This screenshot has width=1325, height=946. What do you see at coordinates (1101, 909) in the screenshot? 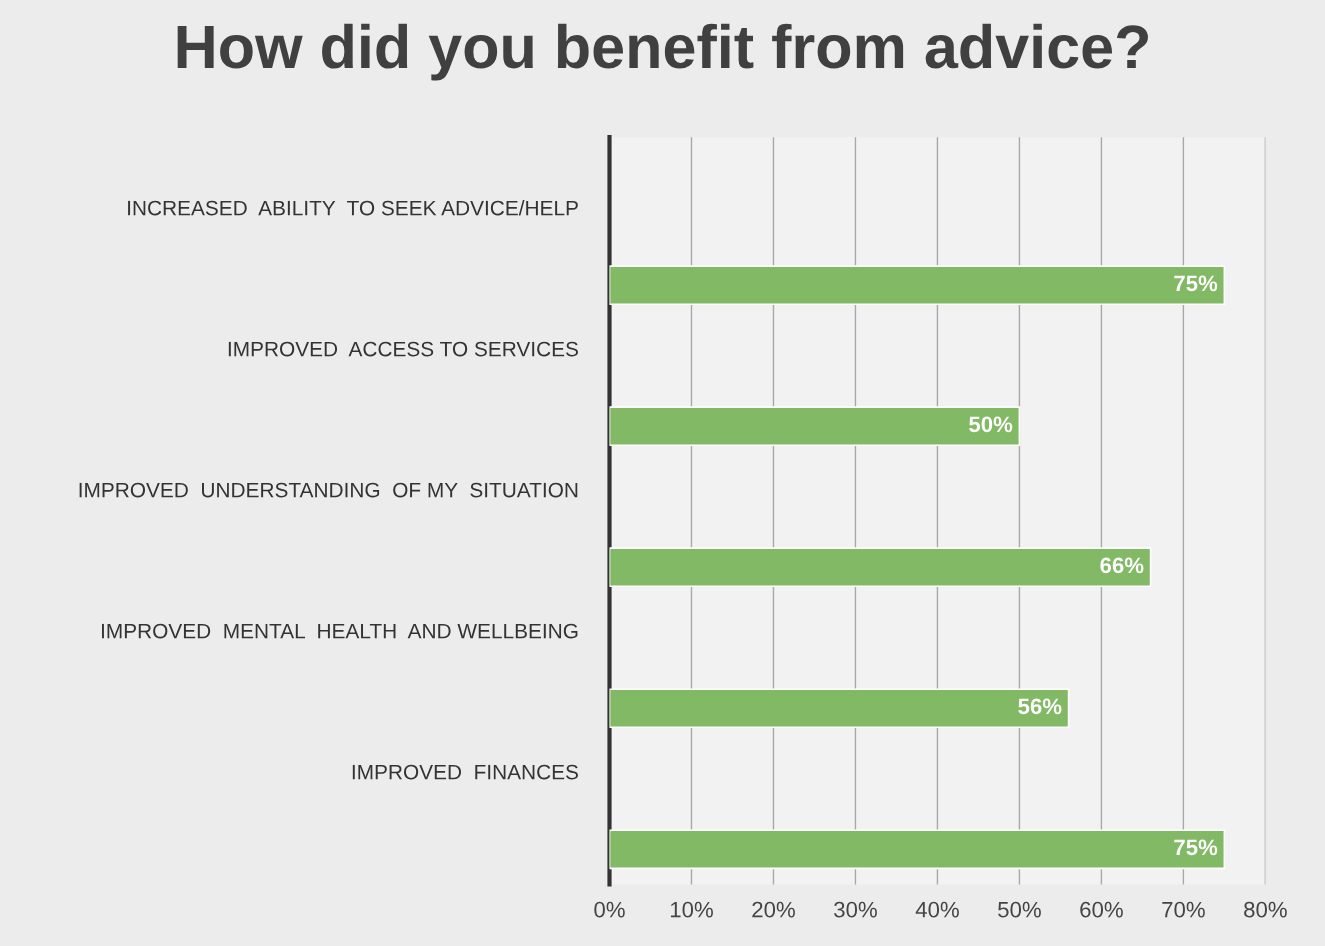
I see `x-tick-label: 60%` at bounding box center [1101, 909].